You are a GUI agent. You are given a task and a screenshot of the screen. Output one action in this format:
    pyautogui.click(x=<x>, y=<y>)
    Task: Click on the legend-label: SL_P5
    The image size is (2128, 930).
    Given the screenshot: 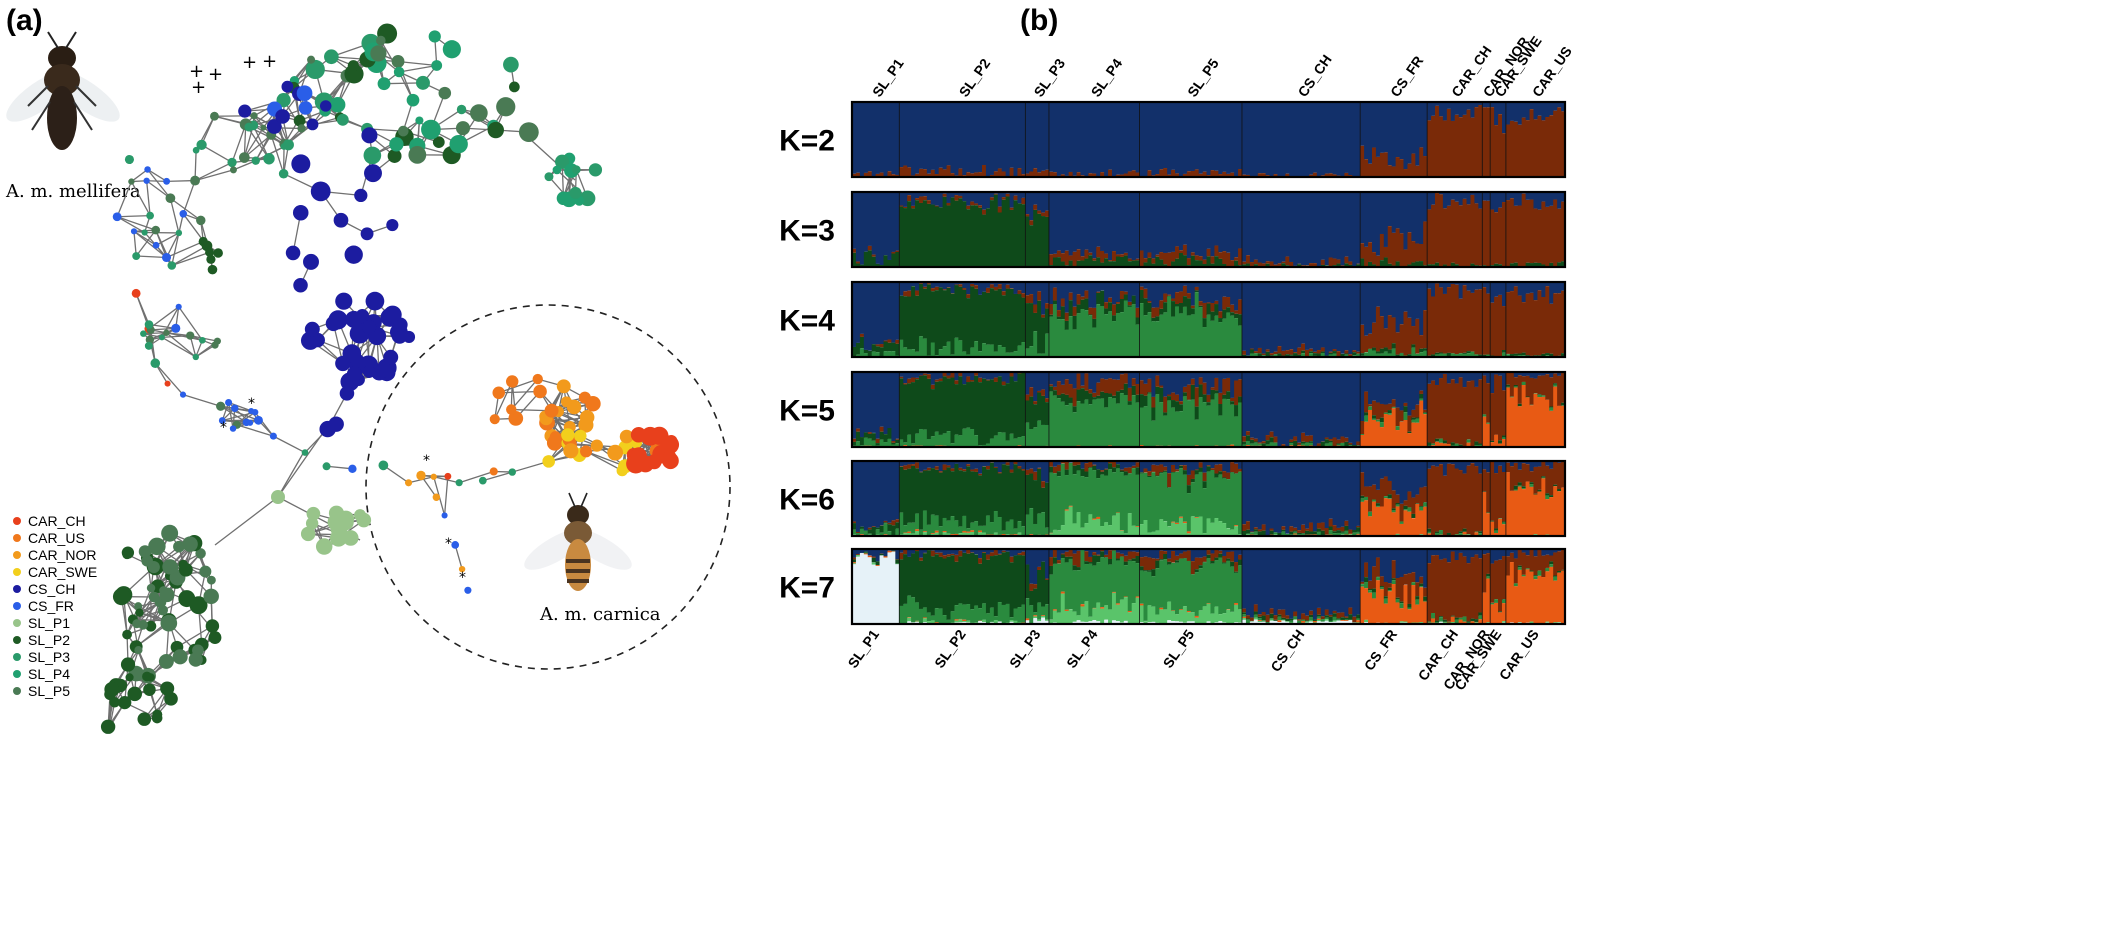 What is the action you would take?
    pyautogui.click(x=49, y=691)
    